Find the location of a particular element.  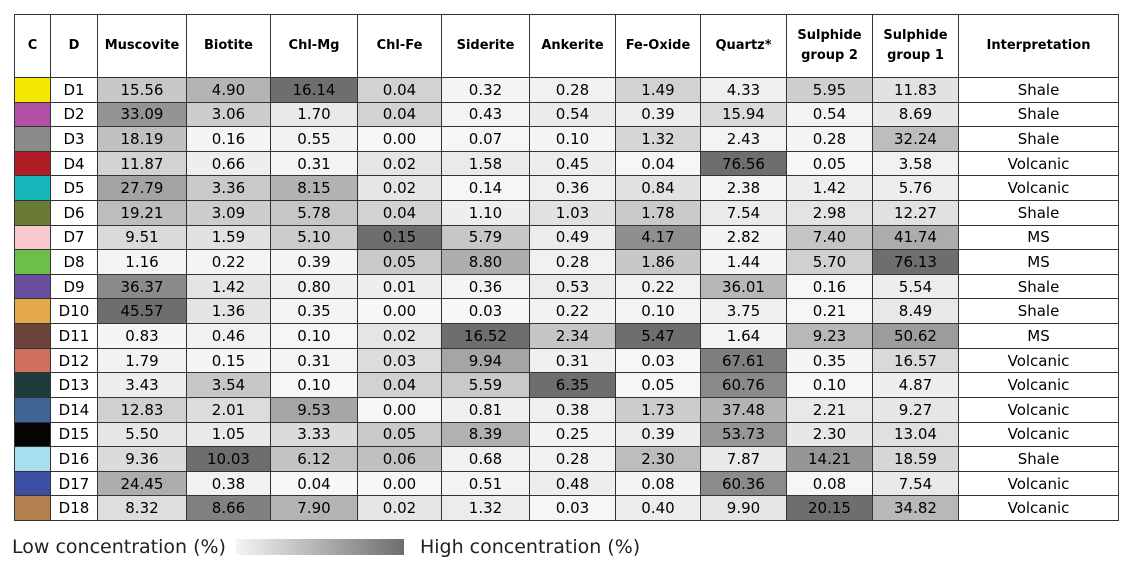

sample-code: D2 is located at coordinates (74, 114).